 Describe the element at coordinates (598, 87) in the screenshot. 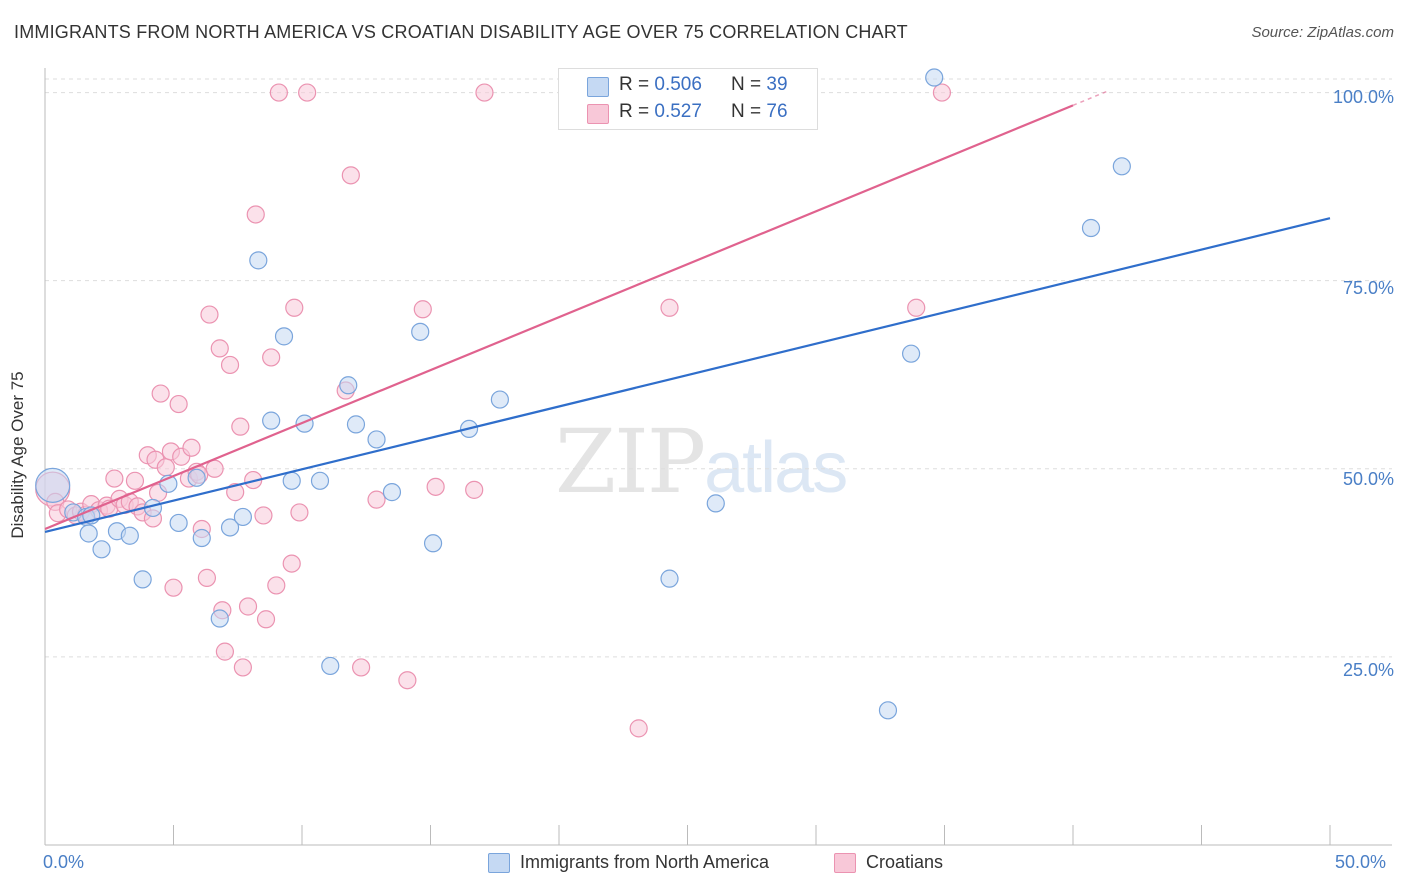

I see `blue-swatch` at that location.